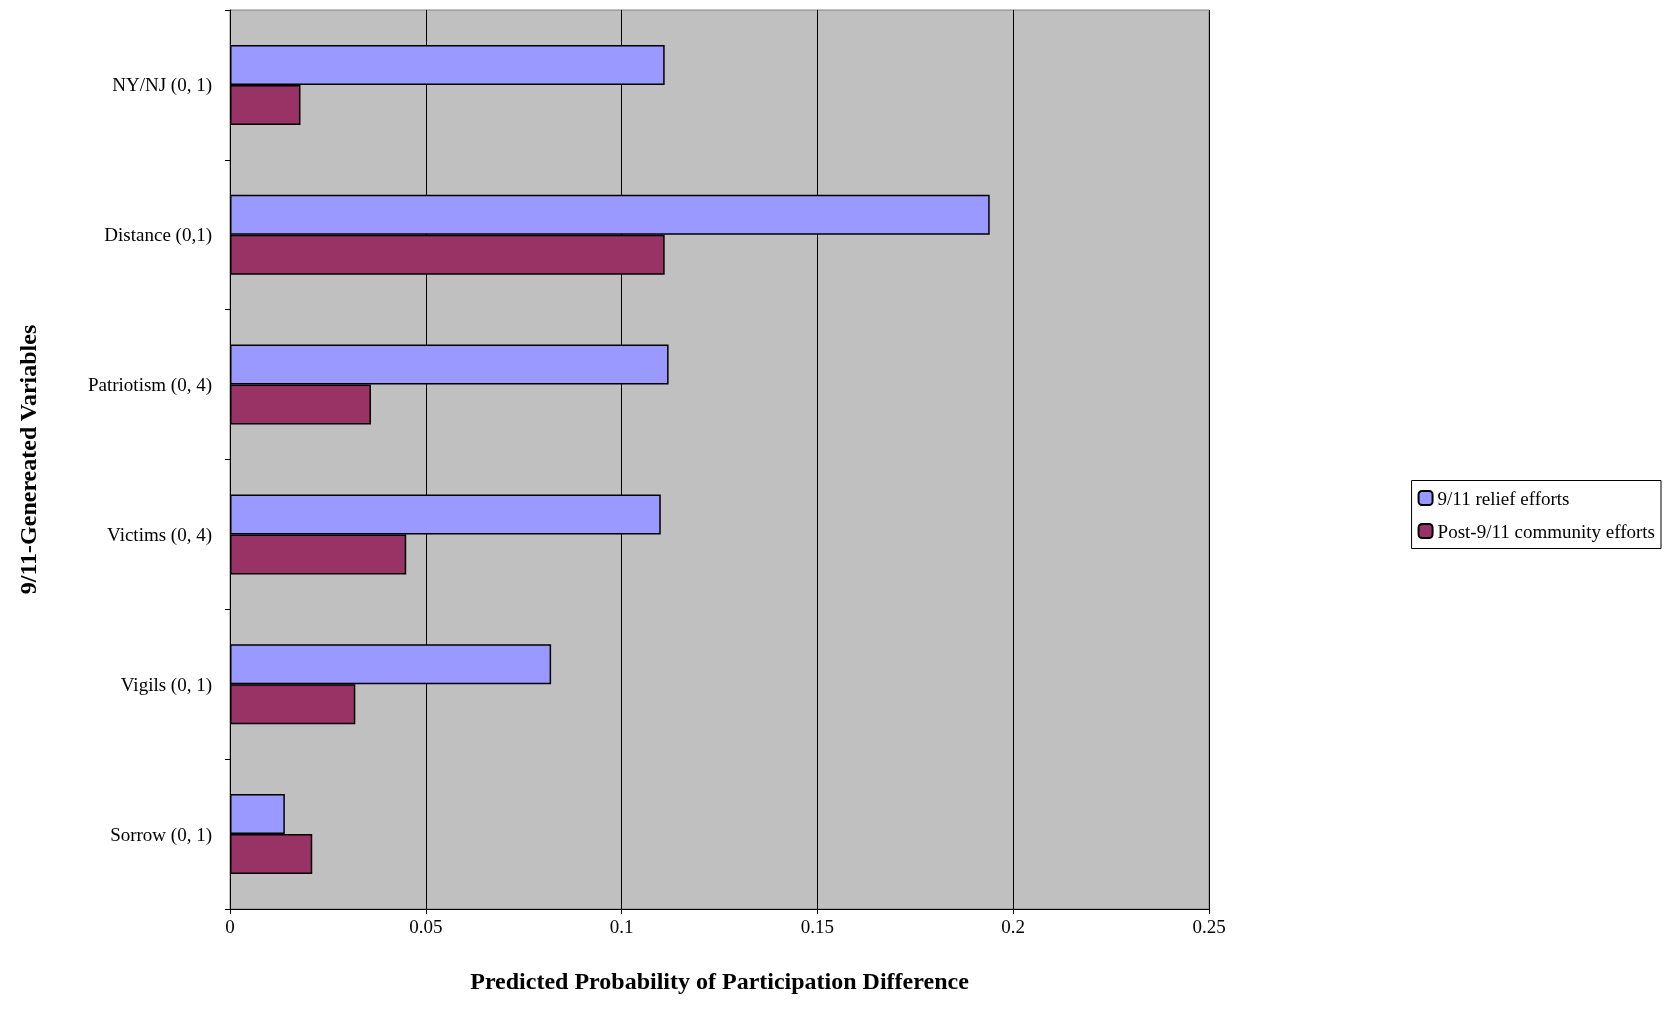 The image size is (1669, 1029). Describe the element at coordinates (621, 926) in the screenshot. I see `x-tick-label: 0.1` at that location.